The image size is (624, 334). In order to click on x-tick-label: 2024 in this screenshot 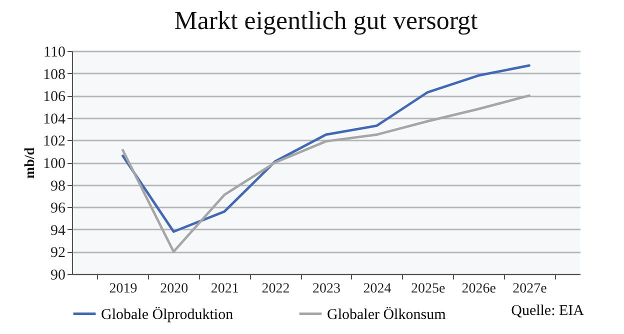, I will do `click(377, 289)`.